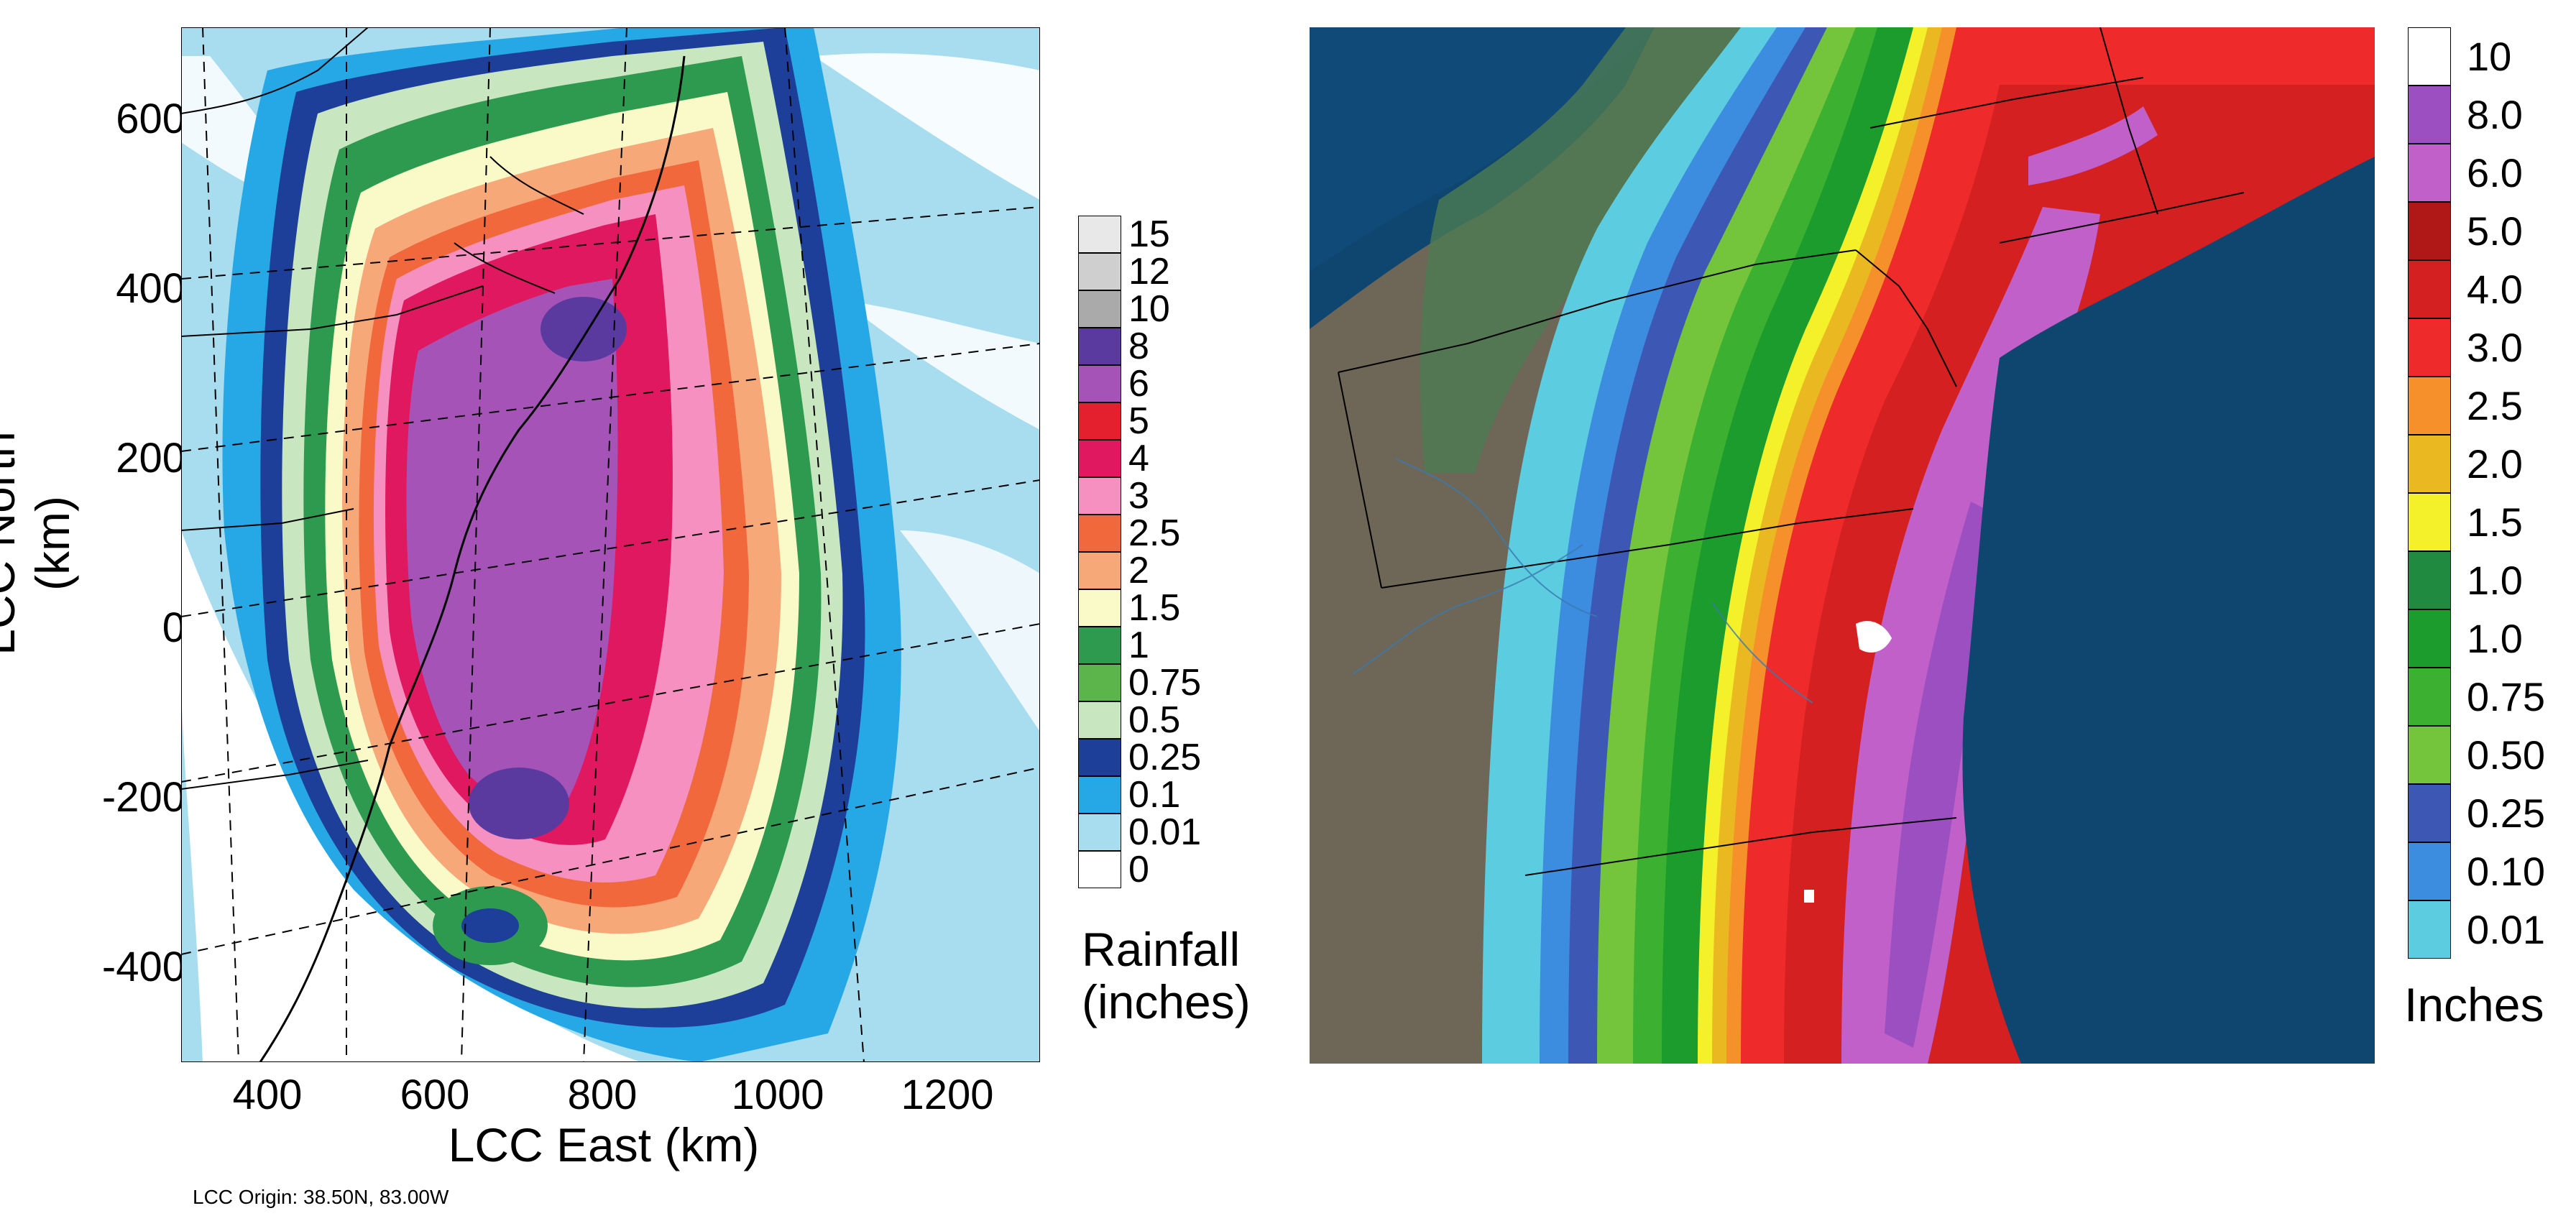 The height and width of the screenshot is (1221, 2576). What do you see at coordinates (2495, 464) in the screenshot?
I see `legend-label: 2.0` at bounding box center [2495, 464].